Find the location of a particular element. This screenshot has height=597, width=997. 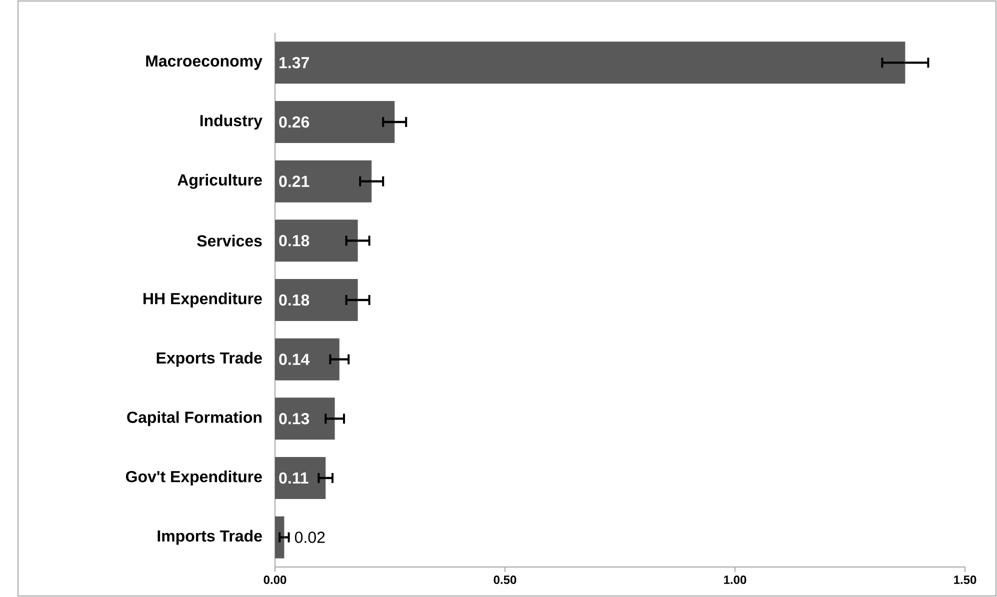

data-label: 0.21 is located at coordinates (294, 181).